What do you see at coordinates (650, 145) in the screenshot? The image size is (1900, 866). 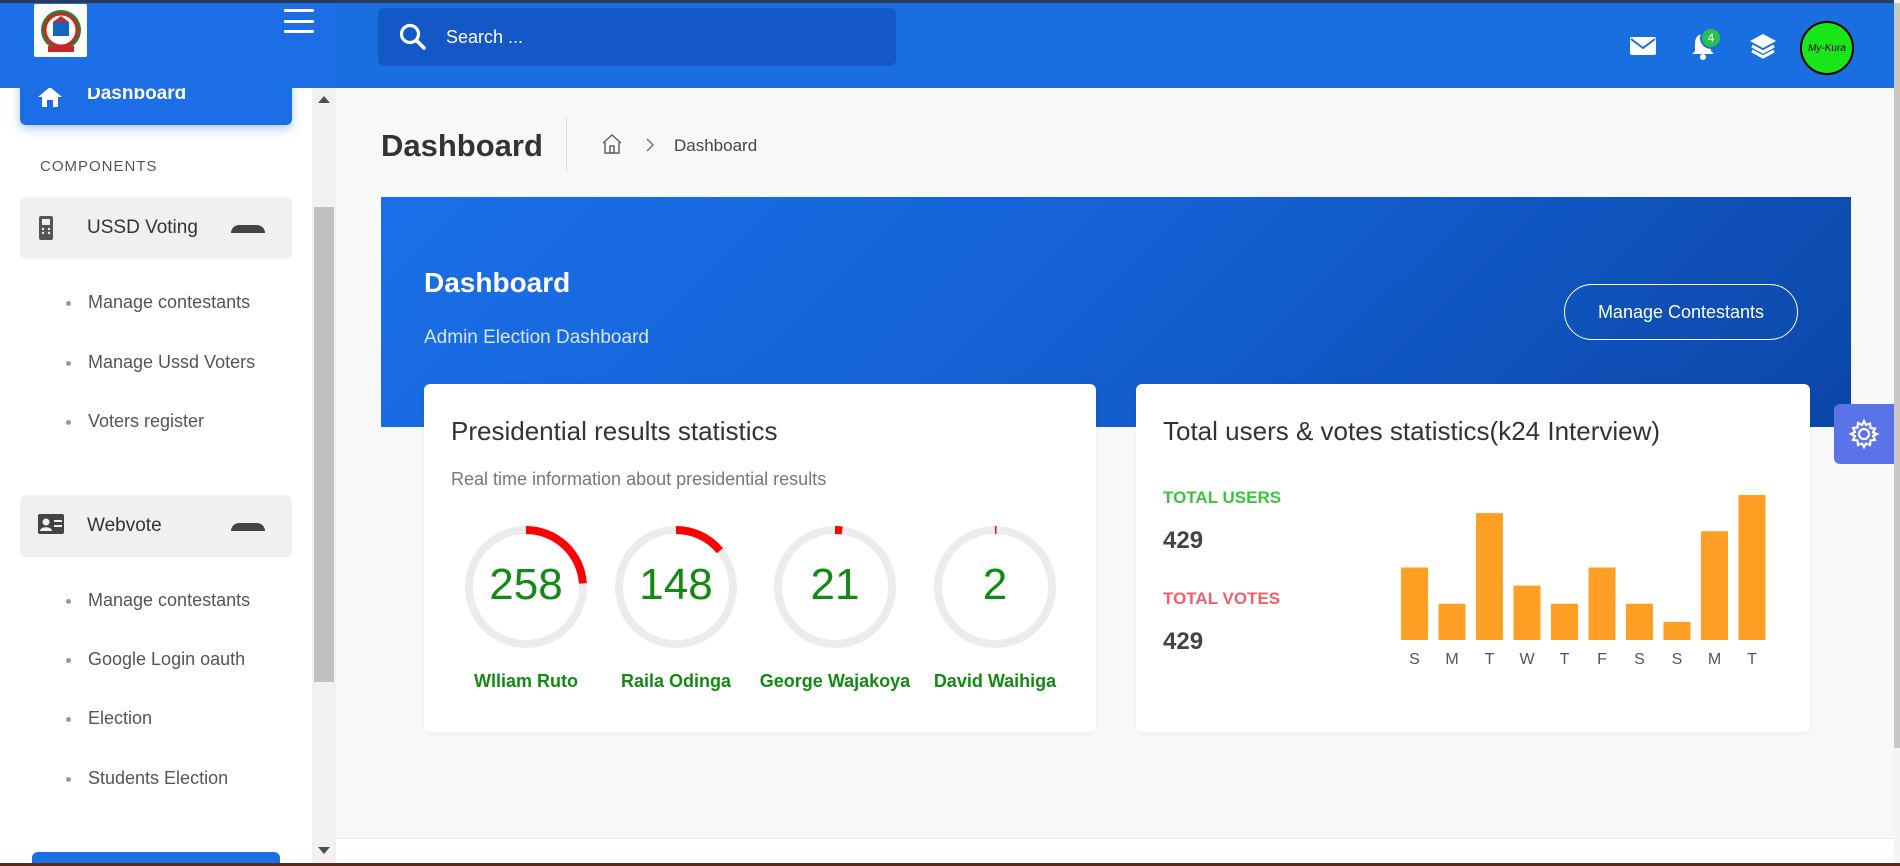 I see `chevron-right-icon` at bounding box center [650, 145].